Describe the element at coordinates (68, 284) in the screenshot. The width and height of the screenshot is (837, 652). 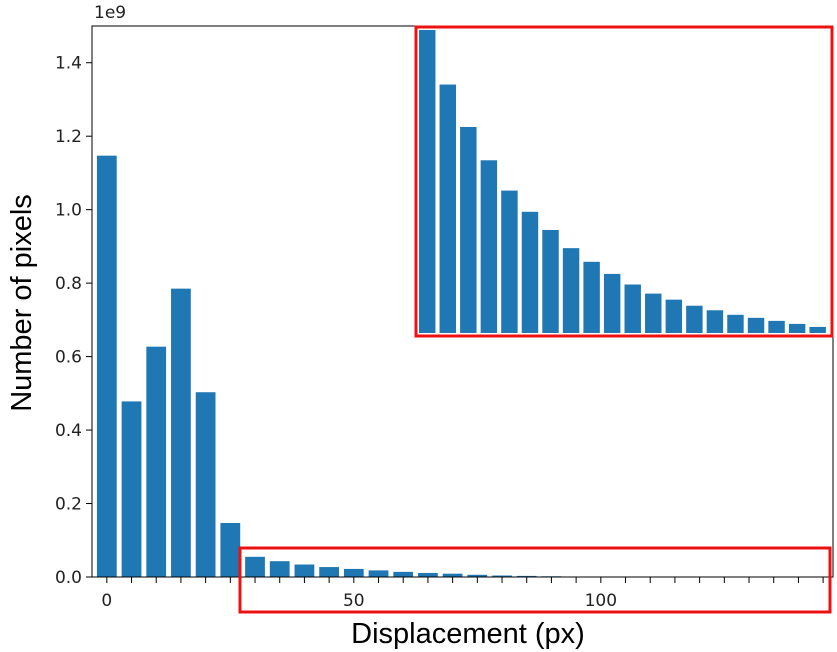
I see `y-tick-label: 0.8` at that location.